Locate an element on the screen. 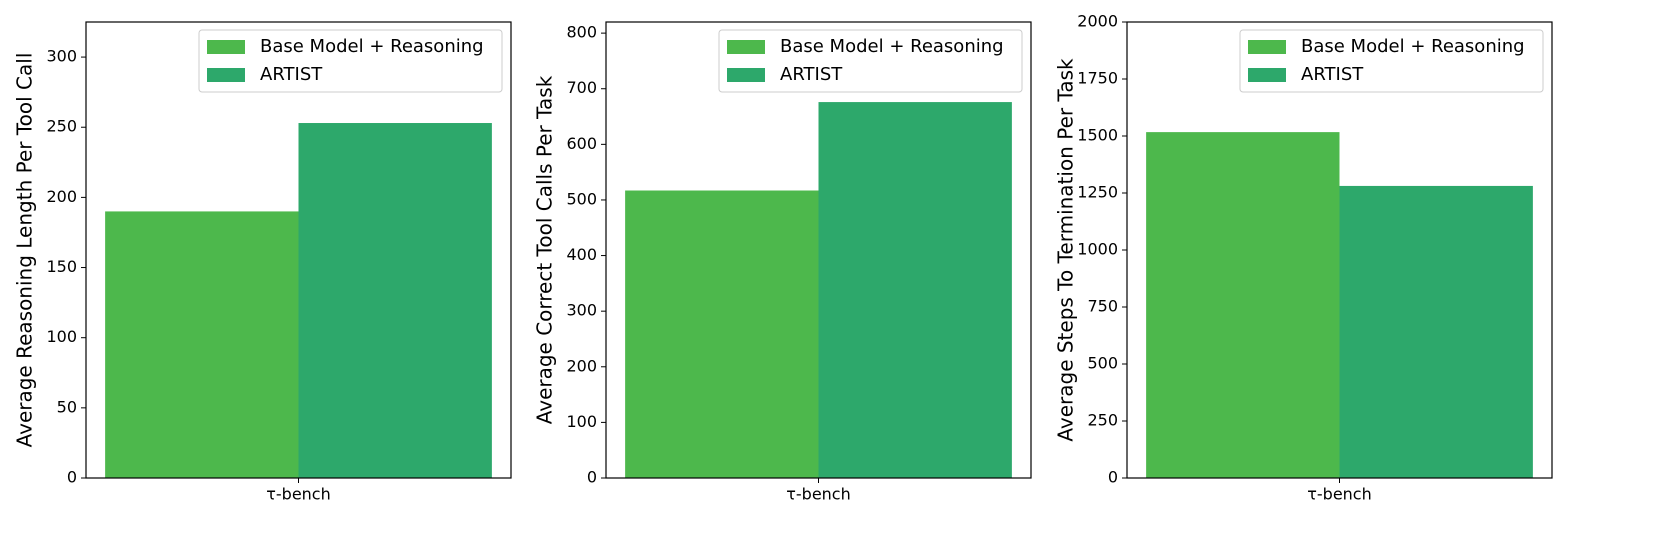  y-tick-label: 750 is located at coordinates (1102, 306).